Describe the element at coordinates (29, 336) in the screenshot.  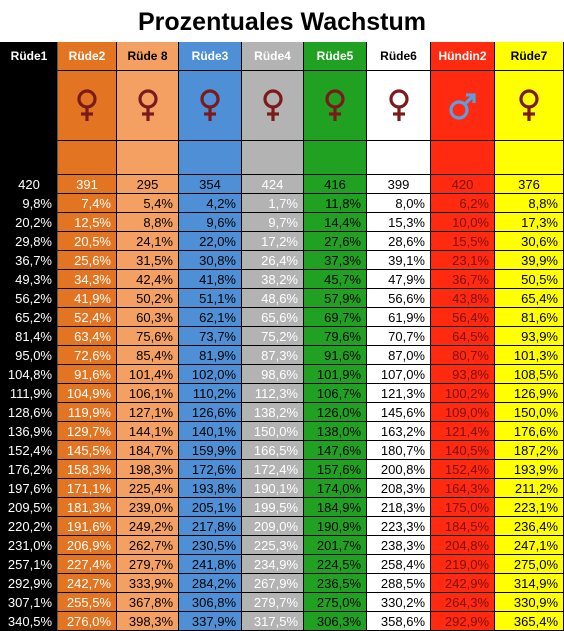
I see `value-cell: 81,4%` at that location.